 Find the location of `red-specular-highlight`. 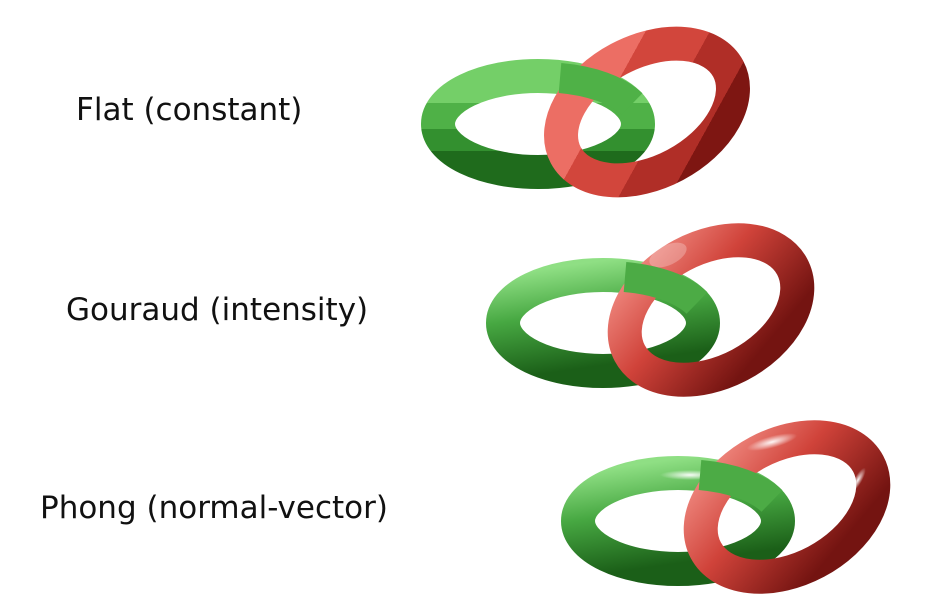

red-specular-highlight is located at coordinates (772, 442).